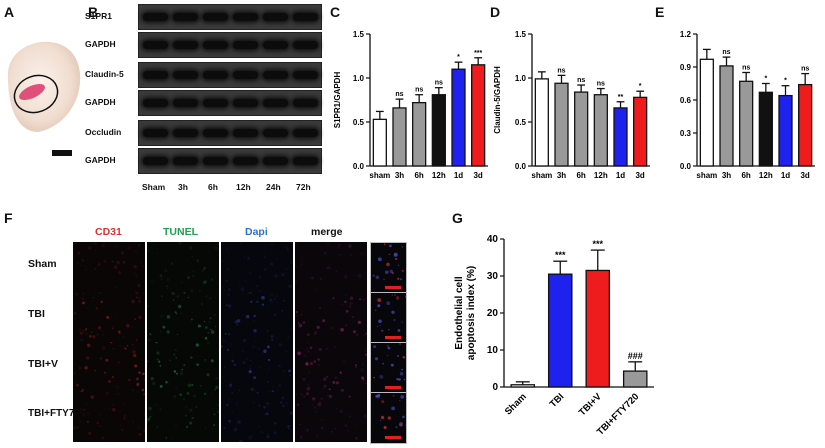  What do you see at coordinates (521, 122) in the screenshot?
I see `y-tick-label: 0.5` at bounding box center [521, 122].